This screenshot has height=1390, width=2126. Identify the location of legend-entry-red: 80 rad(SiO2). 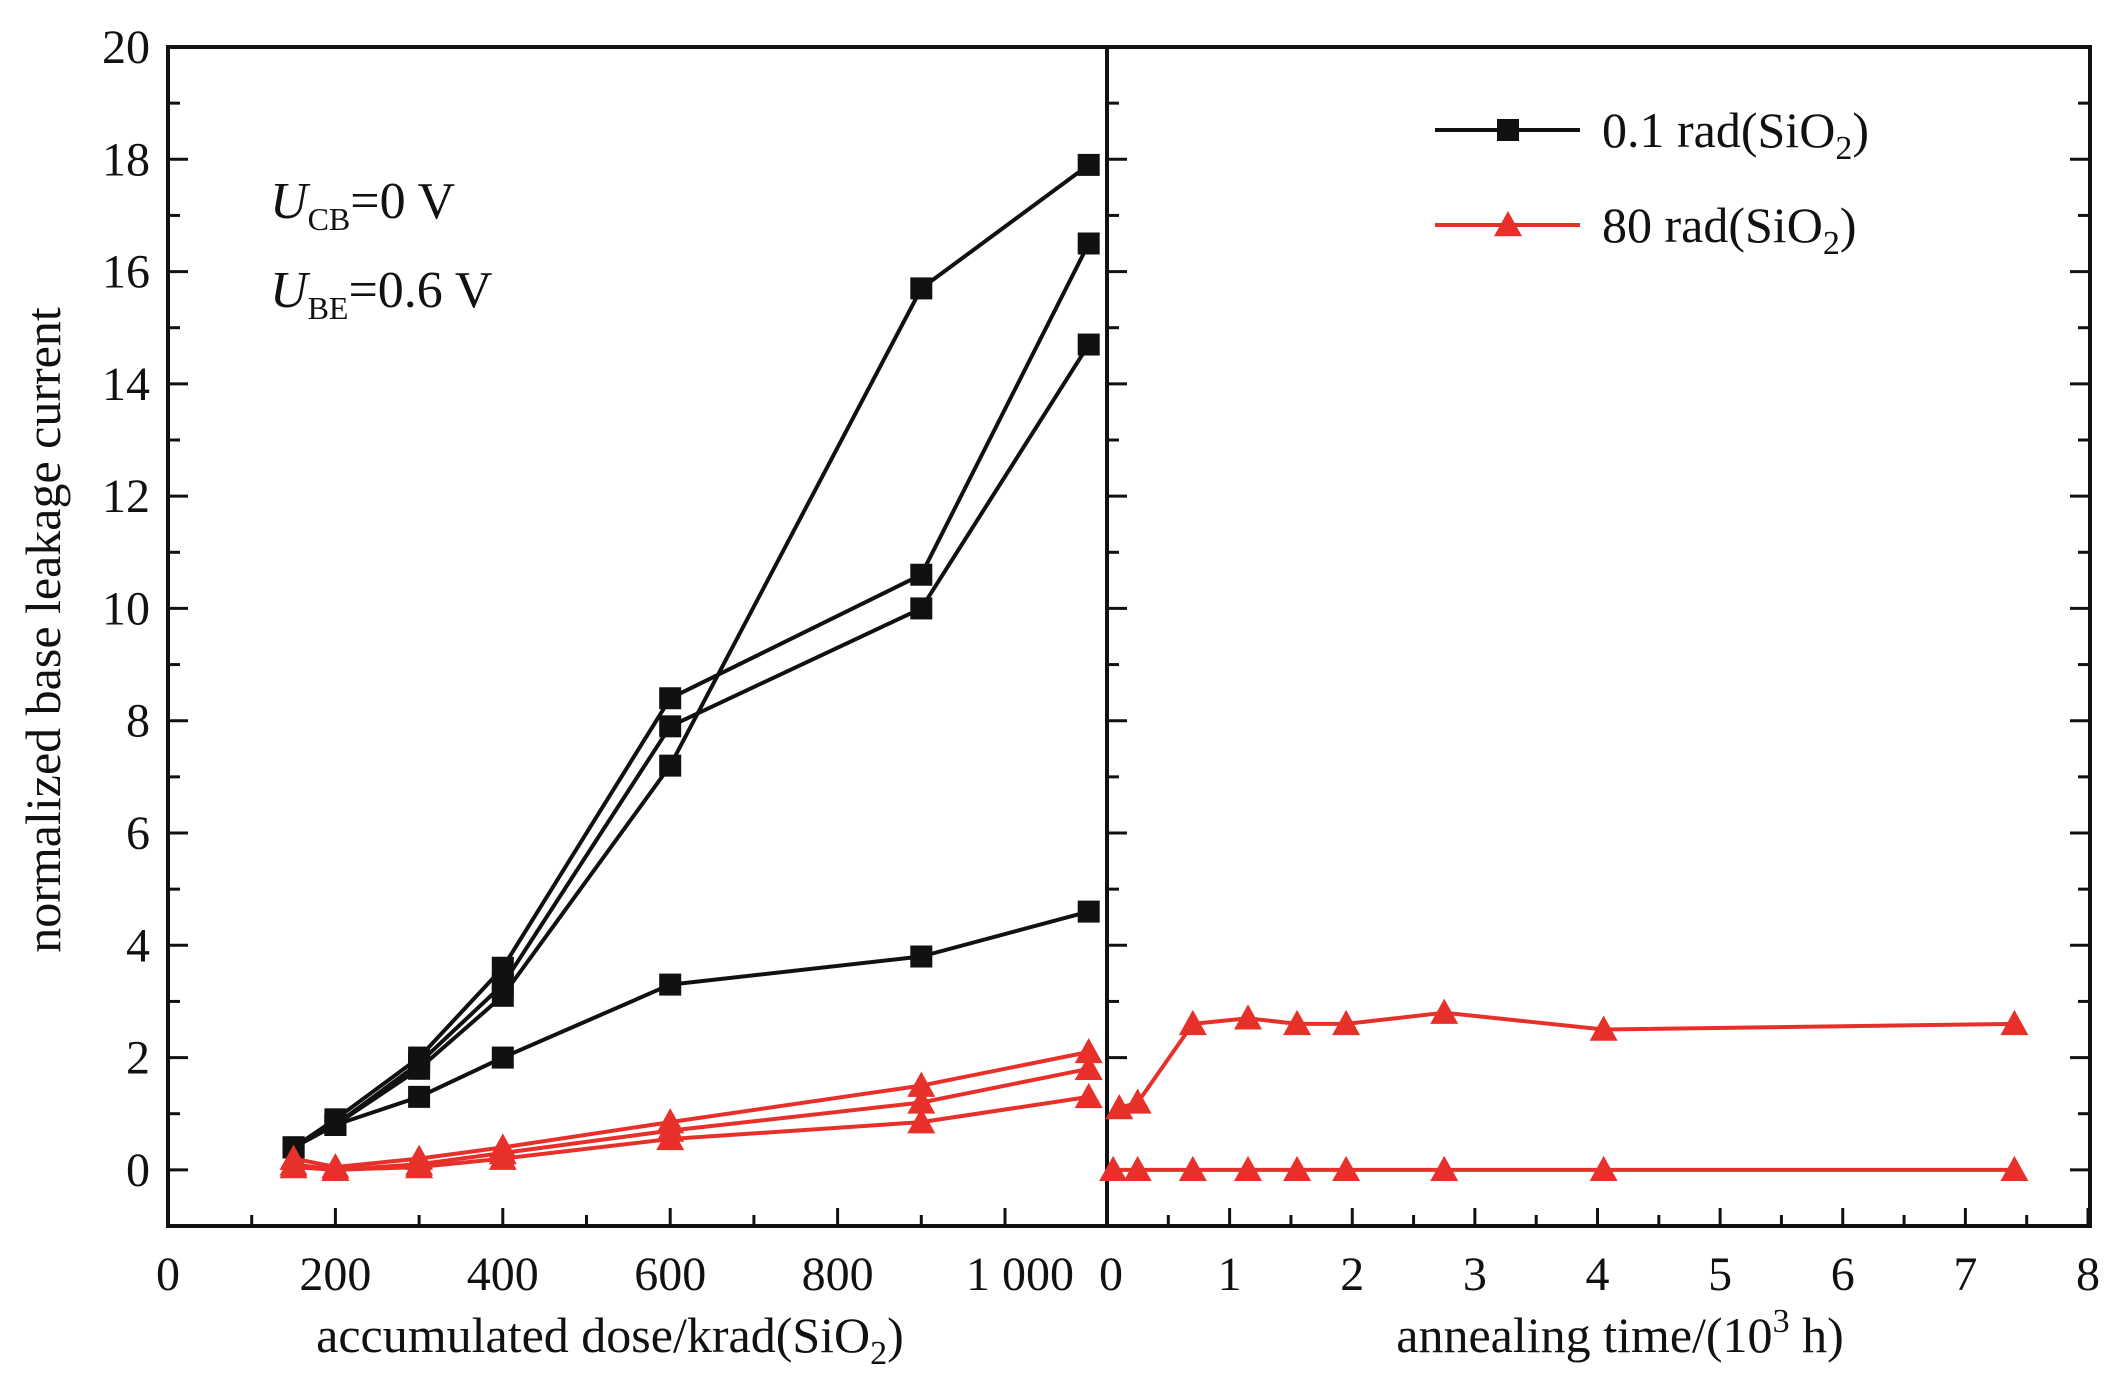
(1645, 229).